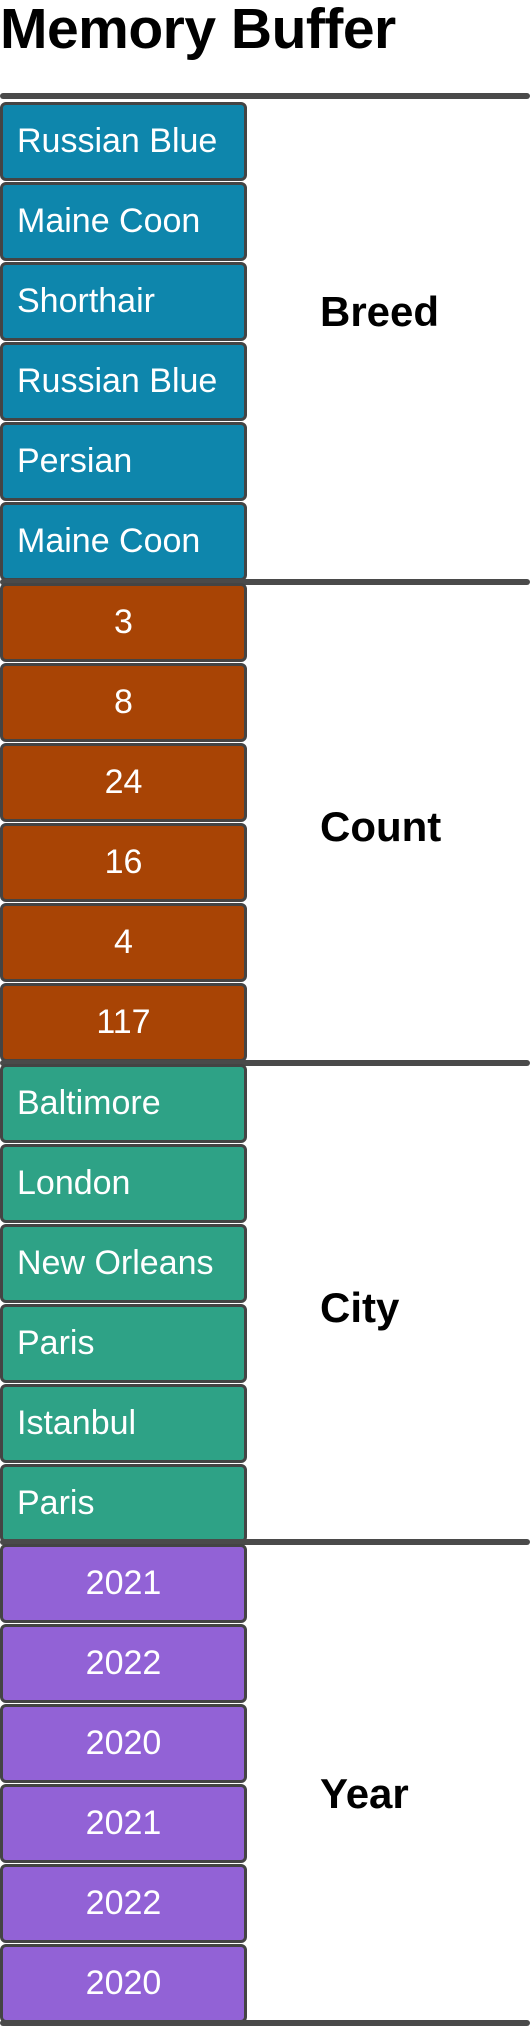 The height and width of the screenshot is (2029, 530). I want to click on buffer-cell: Shorthair, so click(123, 301).